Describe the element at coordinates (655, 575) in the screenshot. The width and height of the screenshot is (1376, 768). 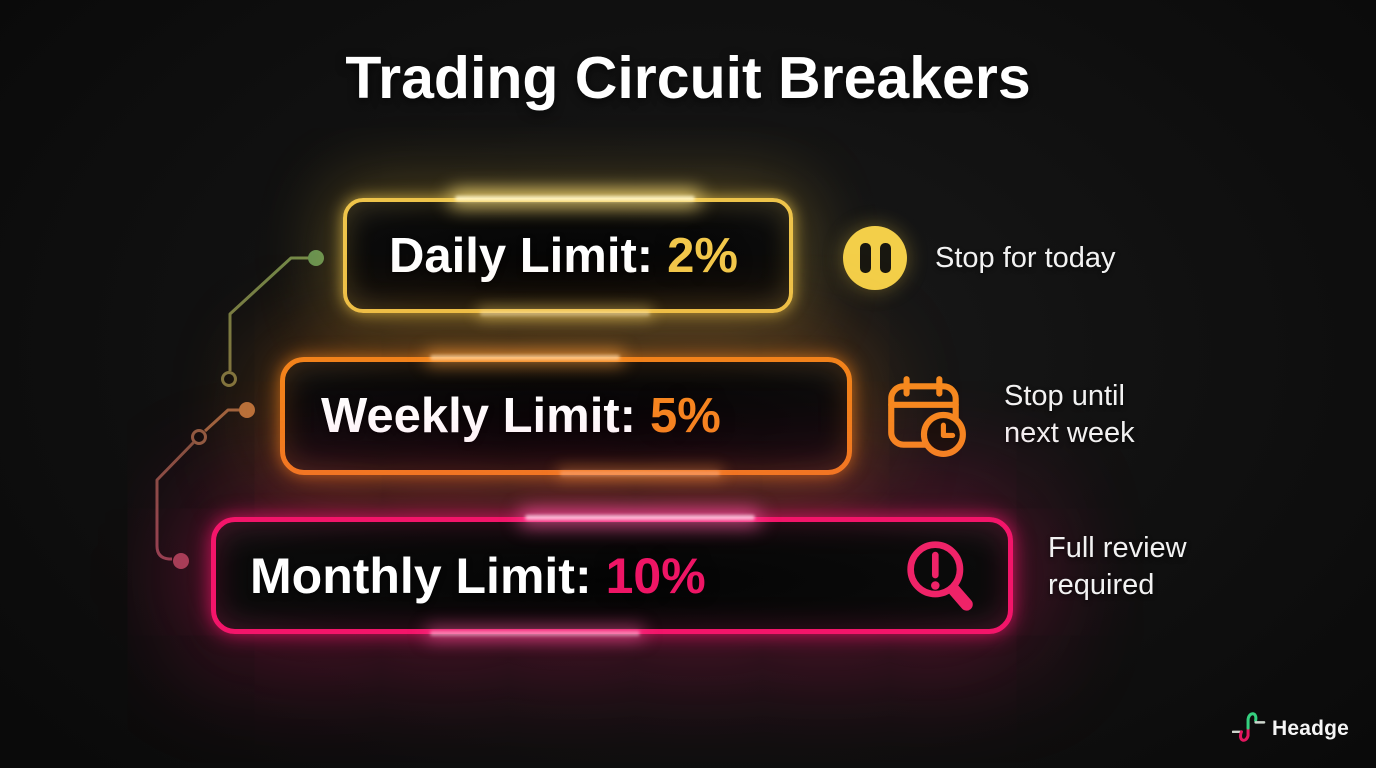
I see `monthly-limit-value: 10%` at that location.